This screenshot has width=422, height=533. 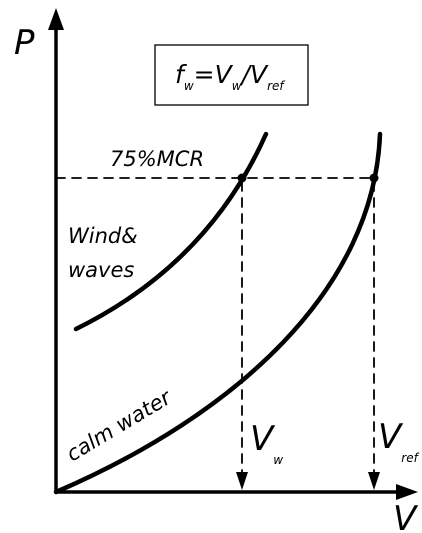 I want to click on y-axis-label: P, so click(x=24, y=43).